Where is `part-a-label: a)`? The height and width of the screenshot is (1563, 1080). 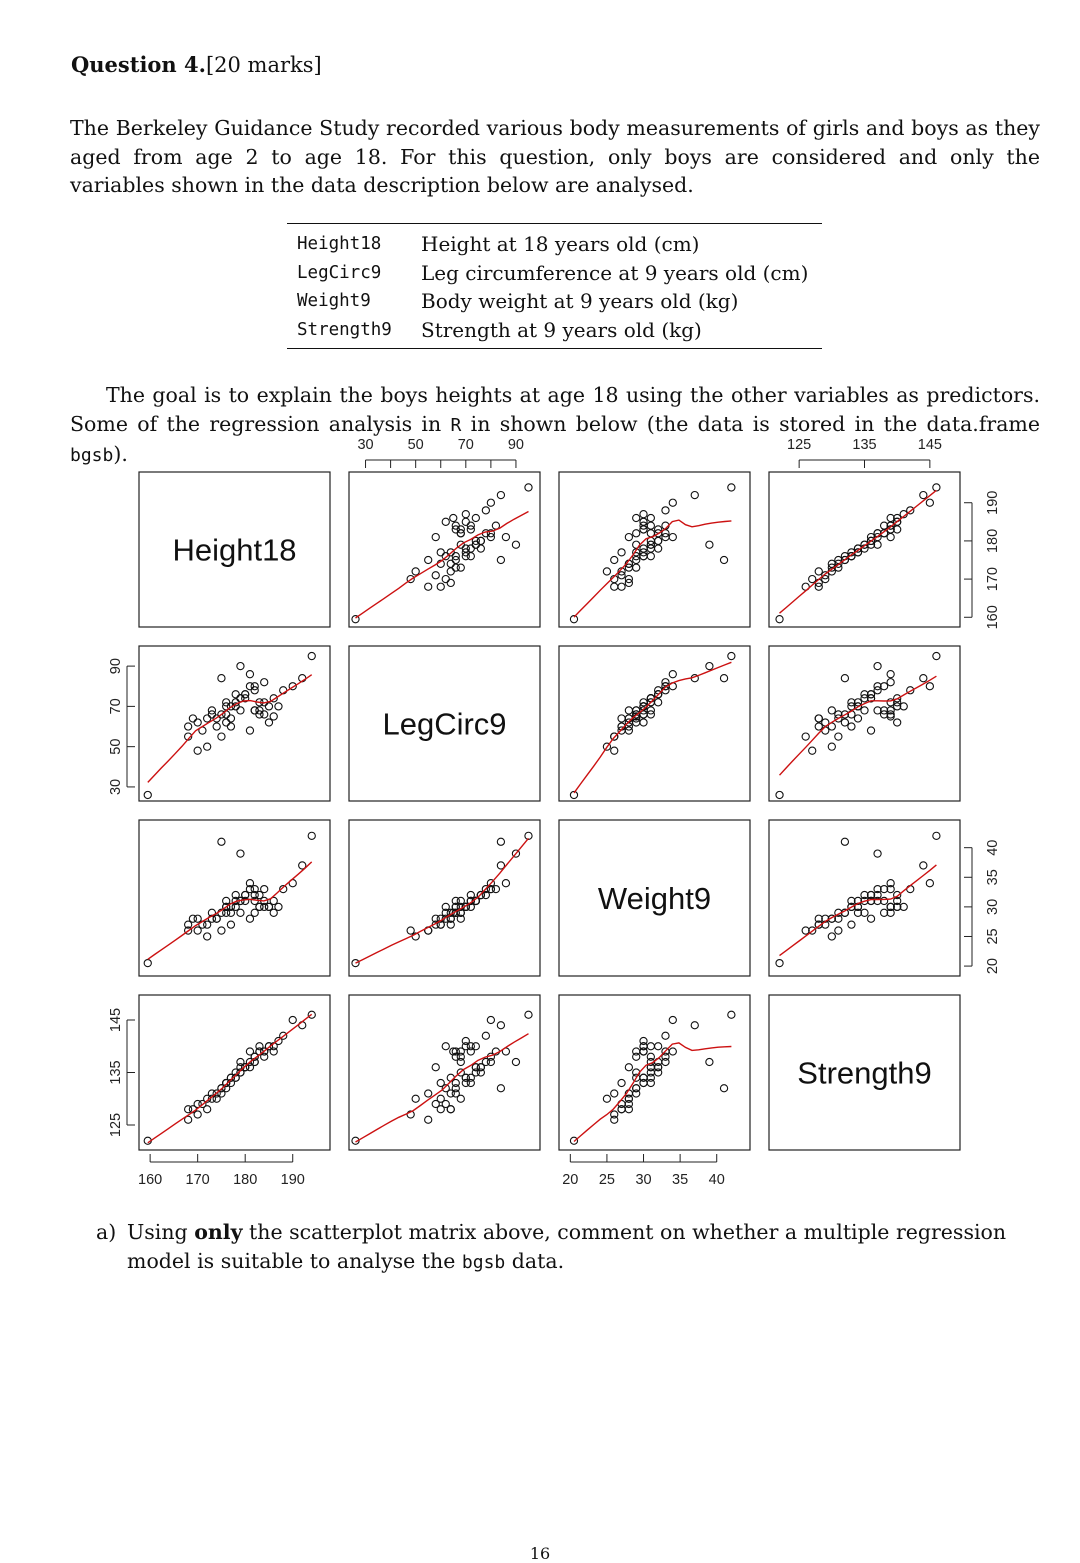 part-a-label: a) is located at coordinates (106, 1232).